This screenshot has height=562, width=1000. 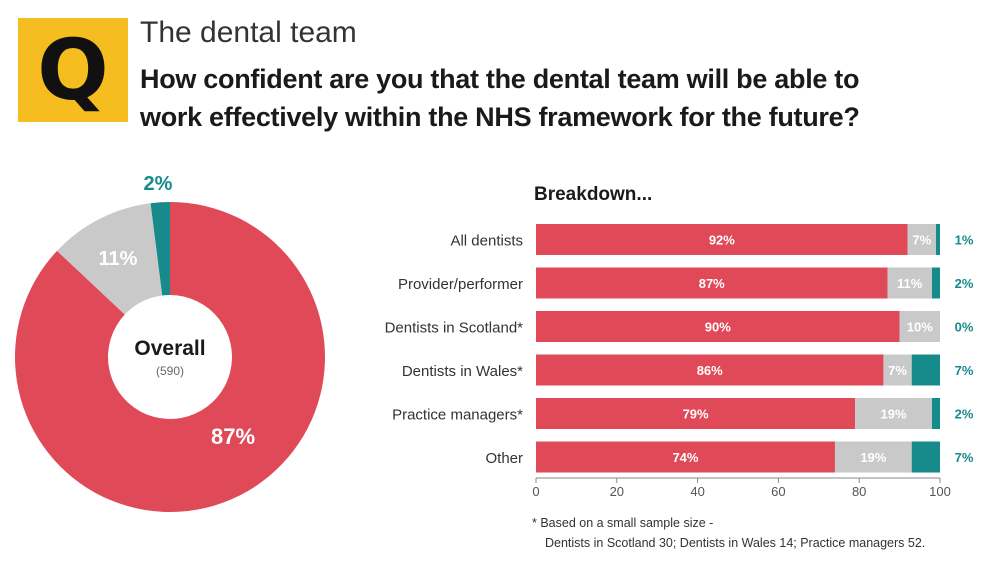 What do you see at coordinates (486, 241) in the screenshot?
I see `category-label: All dentists` at bounding box center [486, 241].